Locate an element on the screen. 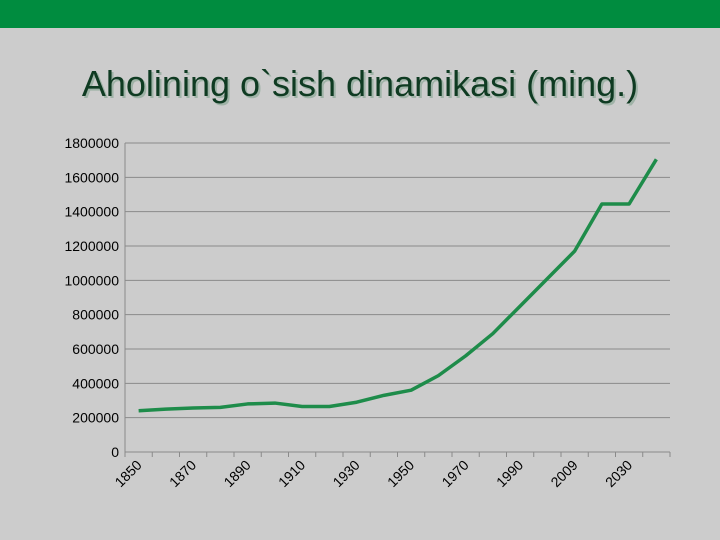 The width and height of the screenshot is (720, 540). y-tick-label: 1000000 is located at coordinates (91, 280).